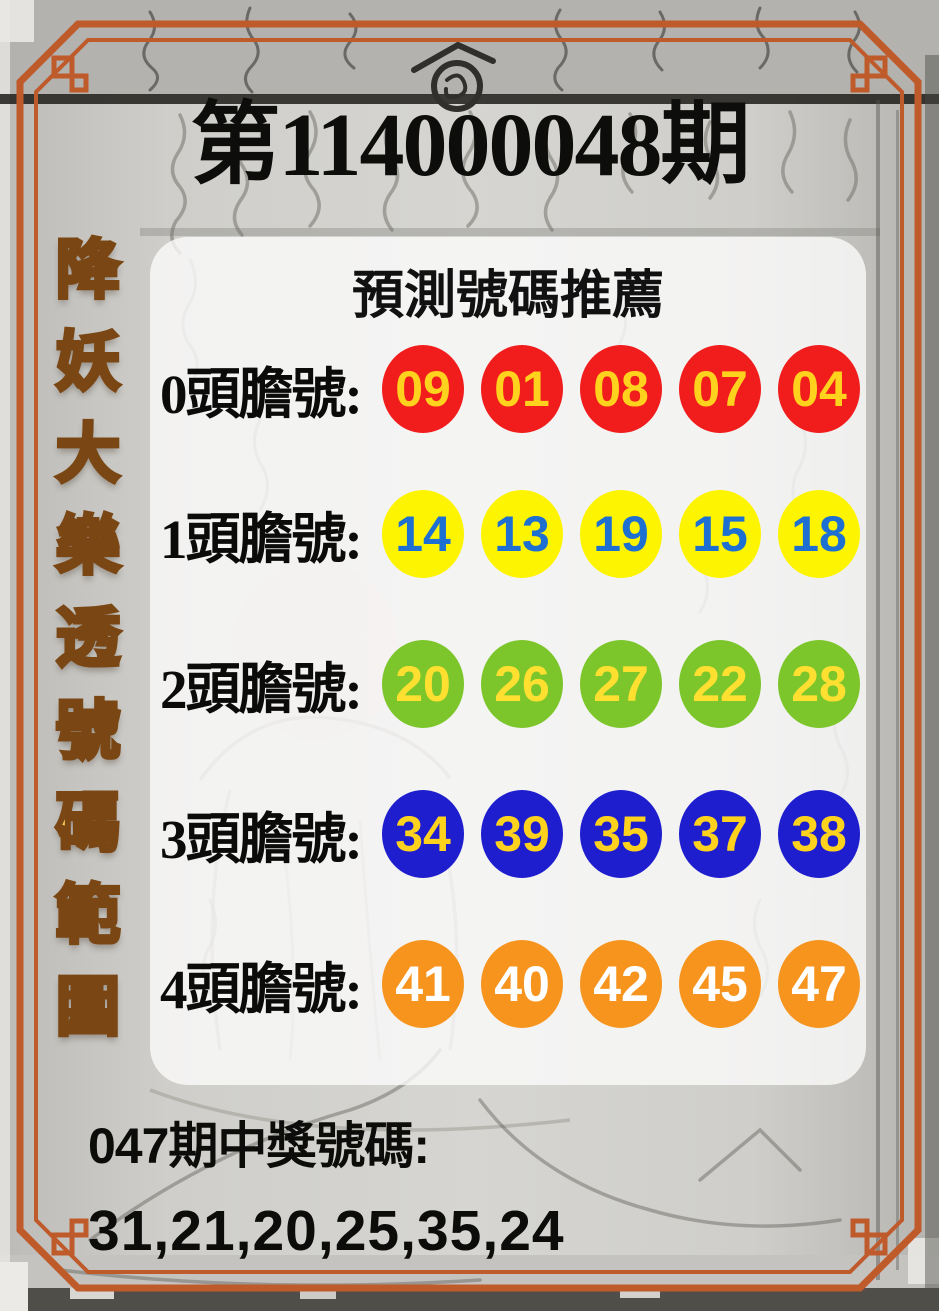 Image resolution: width=939 pixels, height=1311 pixels. Describe the element at coordinates (88, 822) in the screenshot. I see `banner-char: 碼` at that location.